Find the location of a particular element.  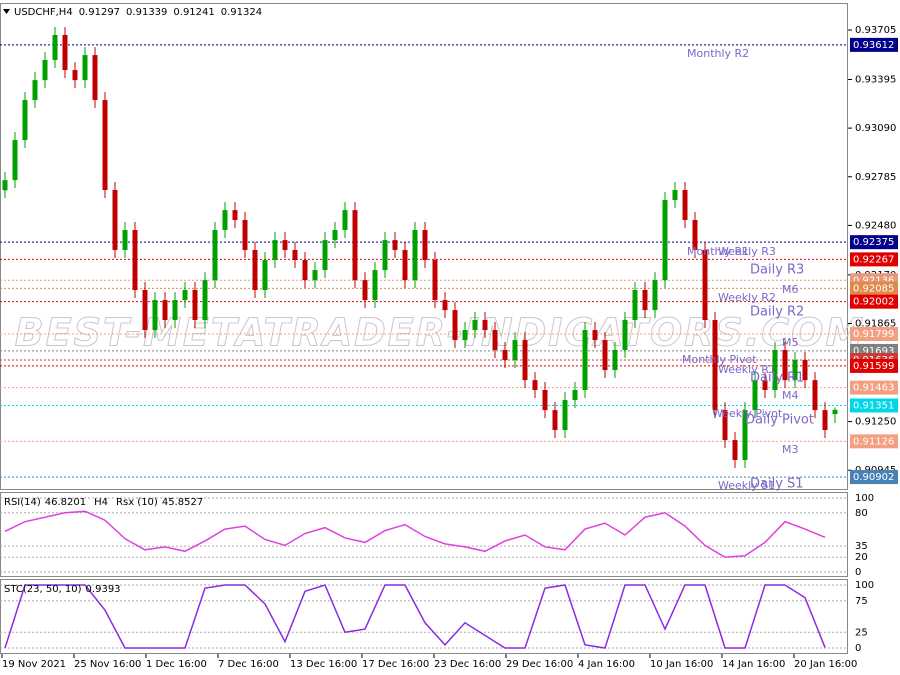

x-tick-label: 23 Dec 16:00 is located at coordinates (467, 664).